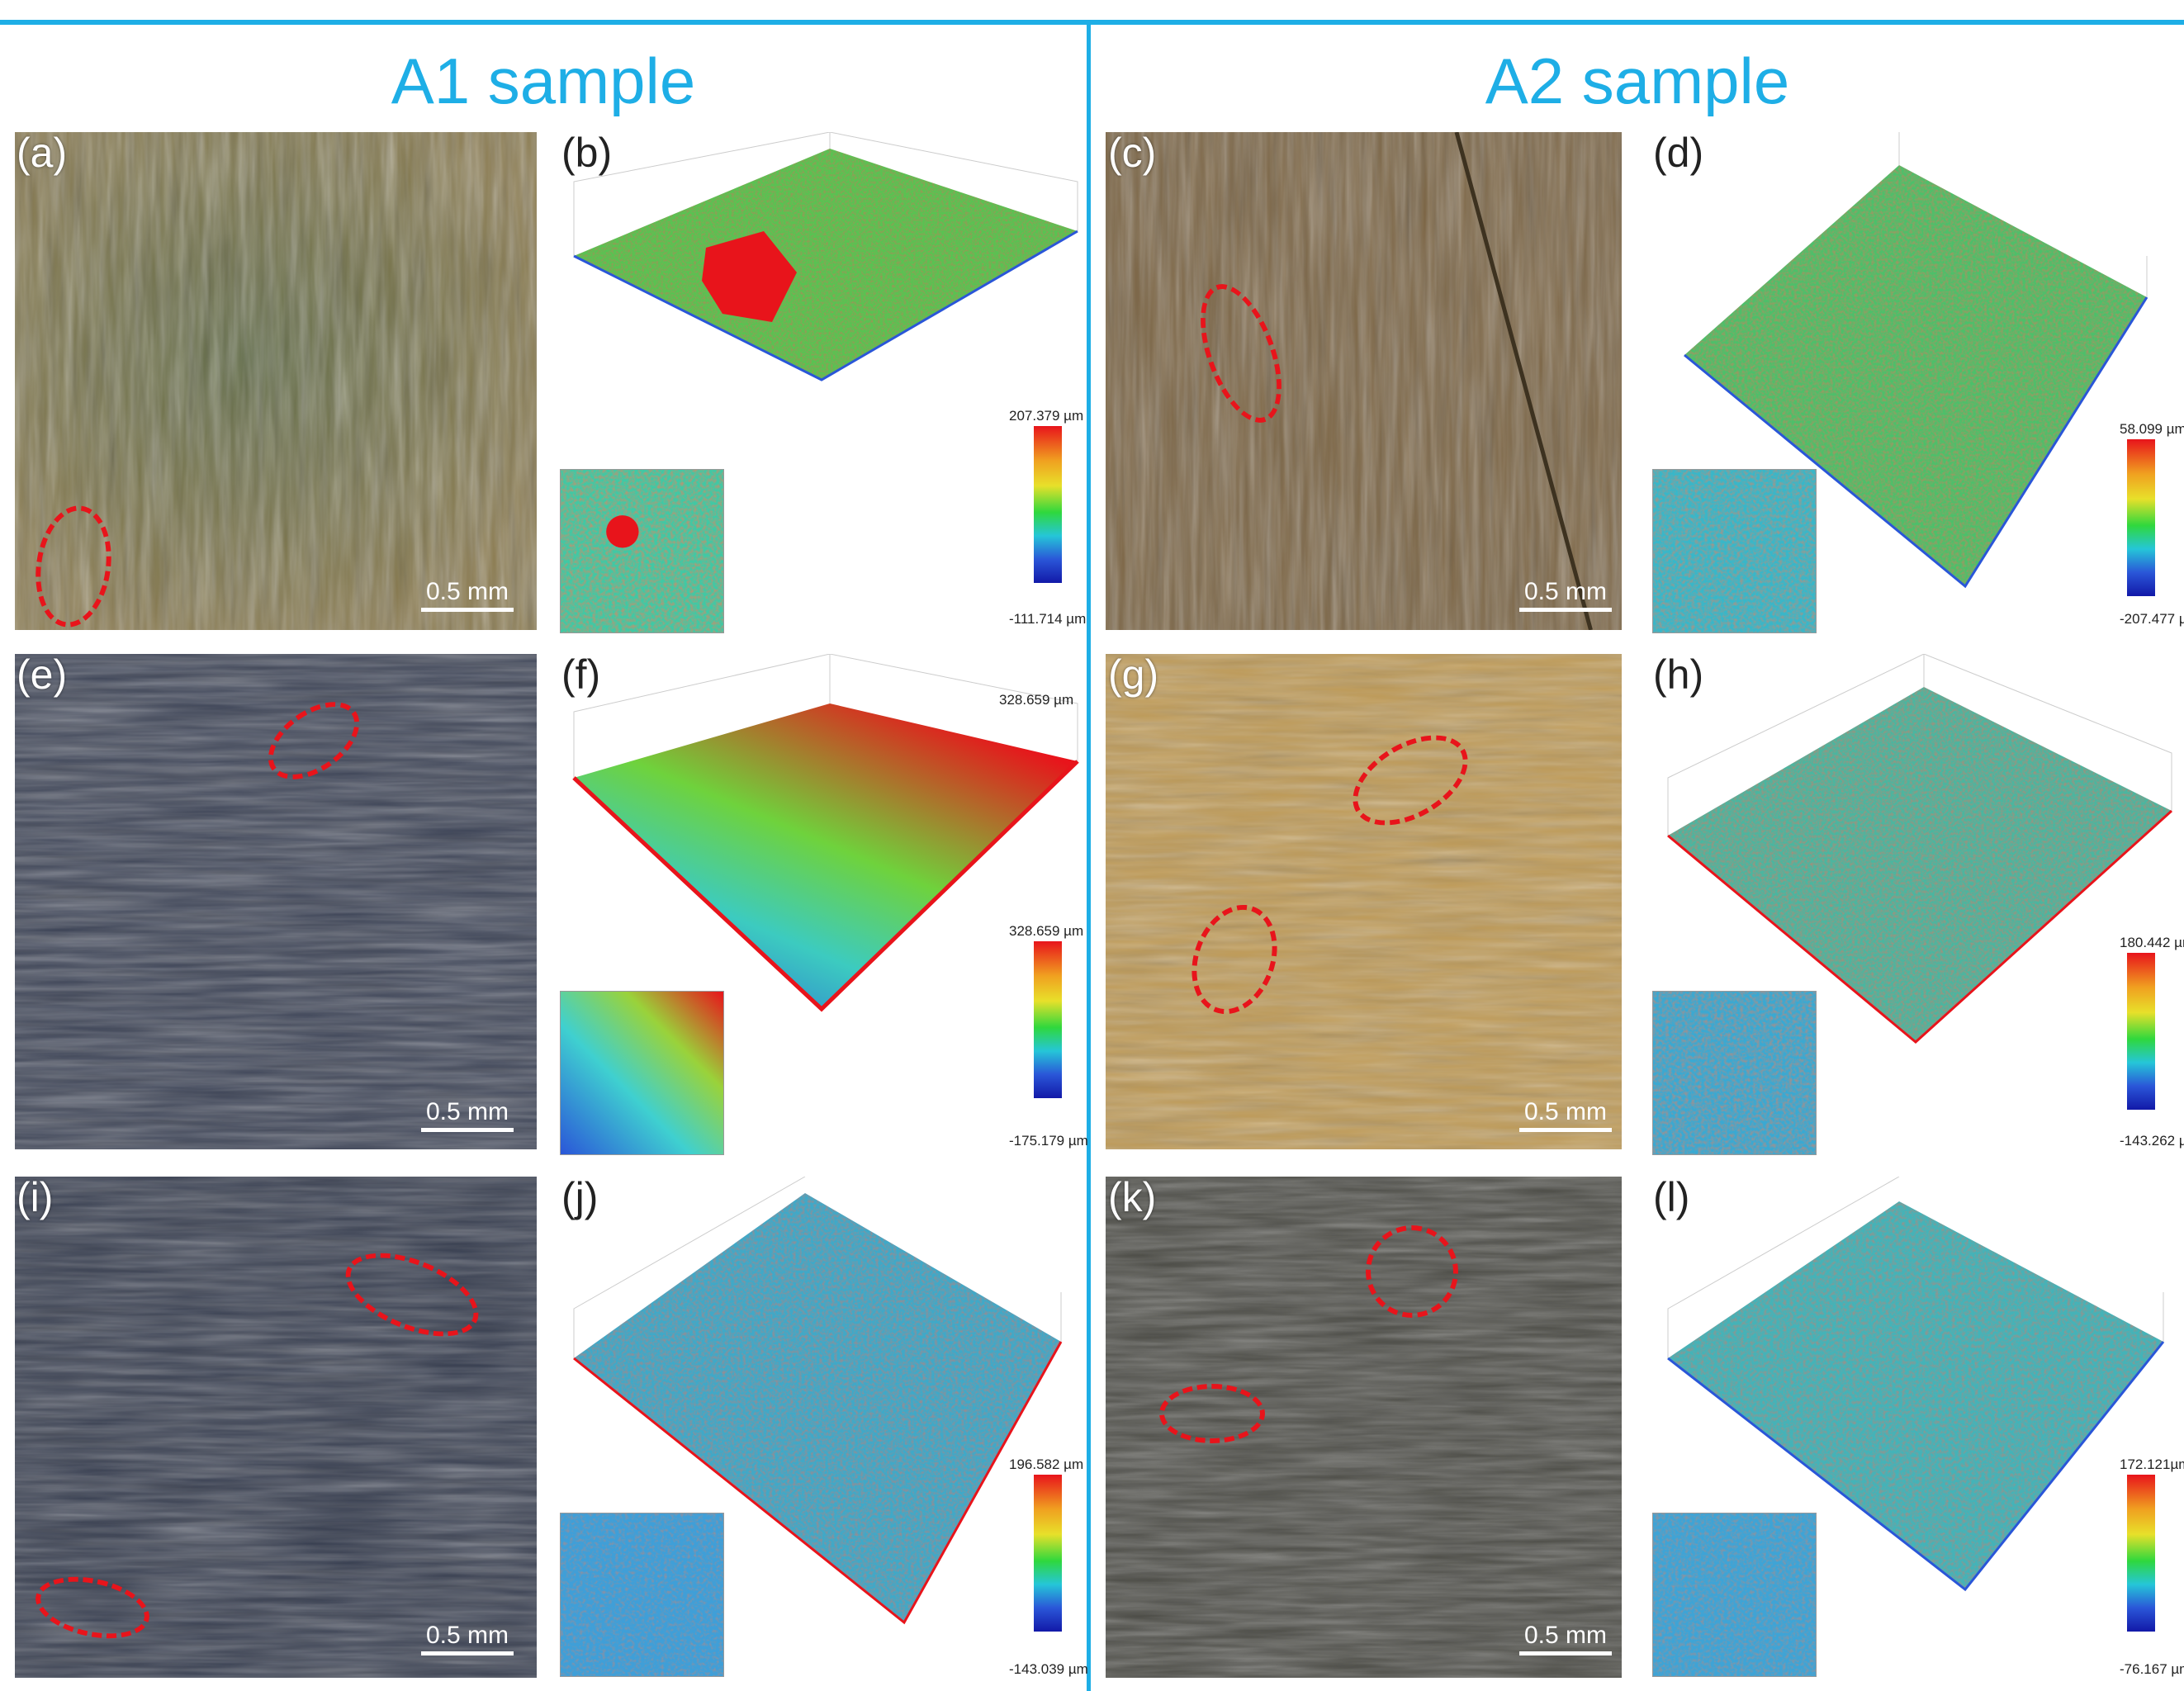 The image size is (2184, 1691). What do you see at coordinates (1048, 1554) in the screenshot?
I see `colorbar-j` at bounding box center [1048, 1554].